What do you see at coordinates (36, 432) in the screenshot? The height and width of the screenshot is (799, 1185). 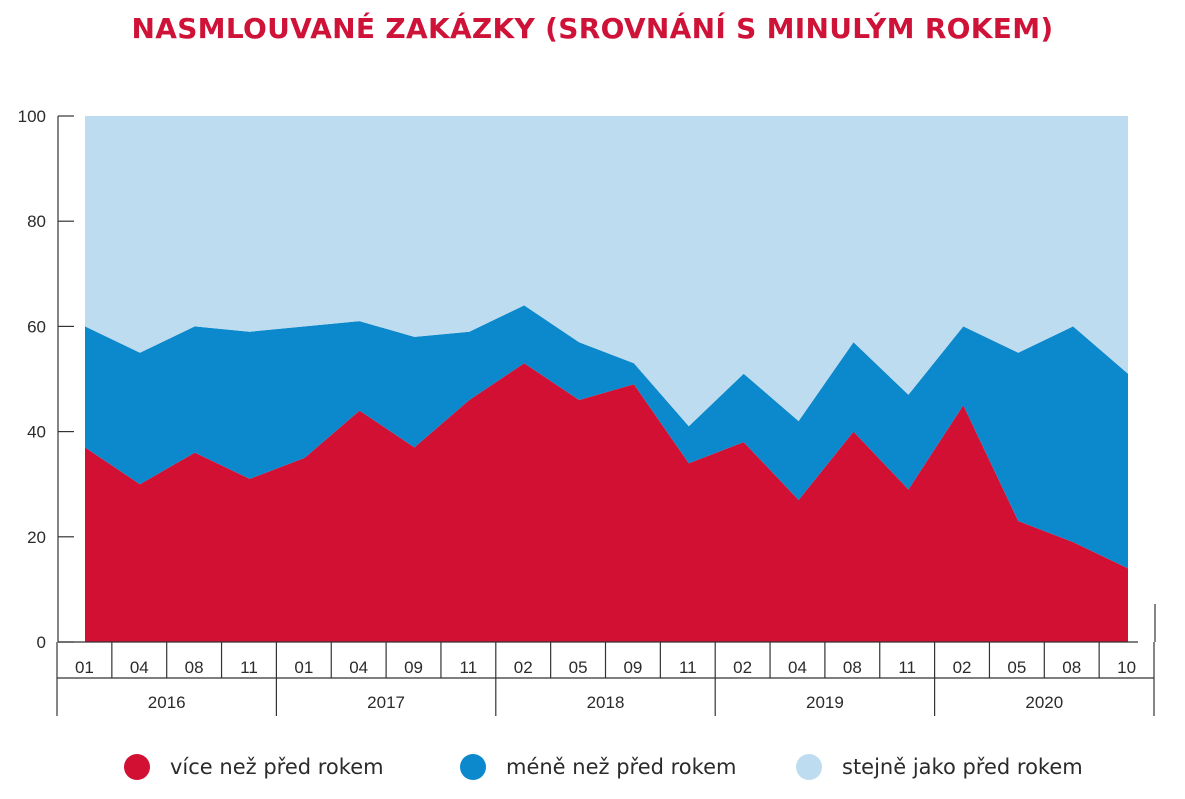 I see `y-tick-label: 40` at bounding box center [36, 432].